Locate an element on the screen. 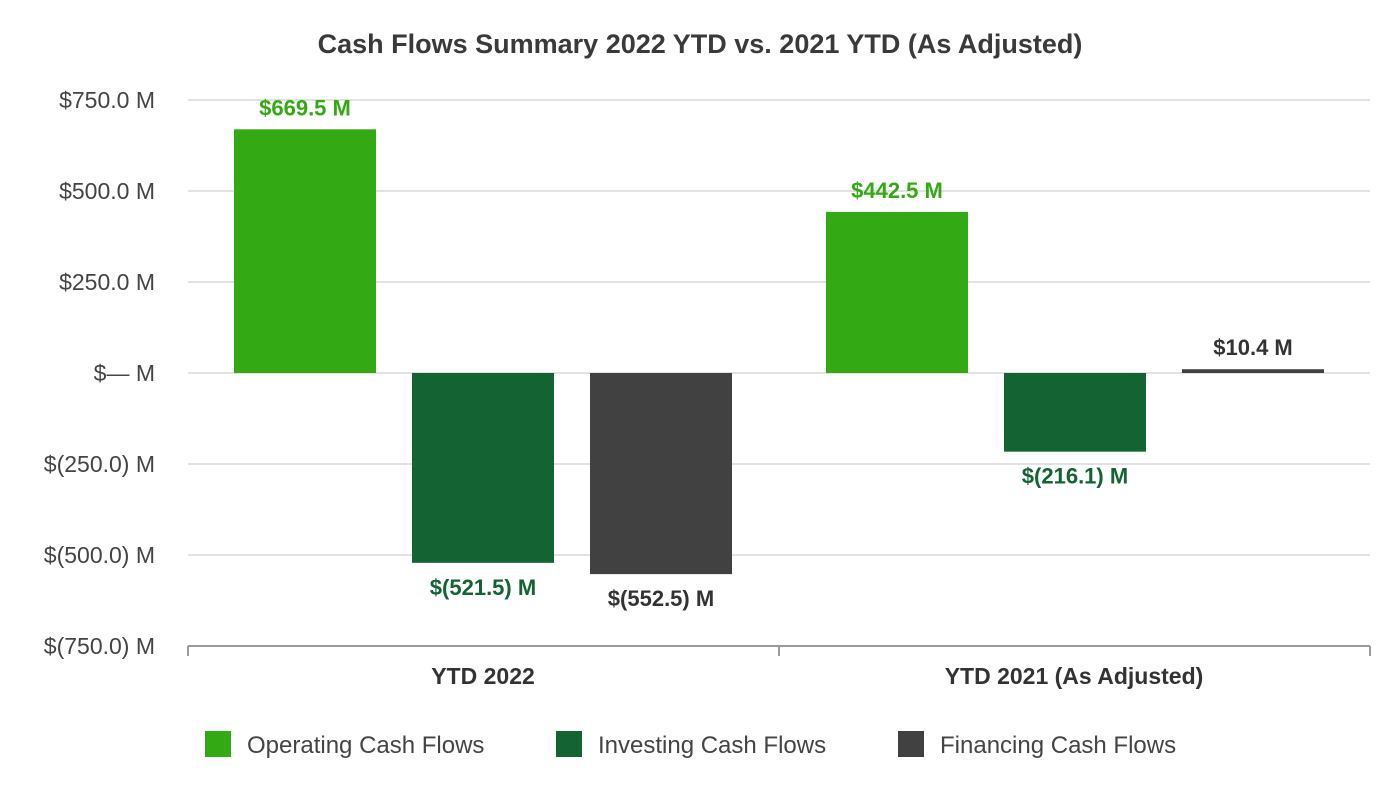 This screenshot has height=800, width=1400. y-tick-label: $750.0 M is located at coordinates (107, 100).